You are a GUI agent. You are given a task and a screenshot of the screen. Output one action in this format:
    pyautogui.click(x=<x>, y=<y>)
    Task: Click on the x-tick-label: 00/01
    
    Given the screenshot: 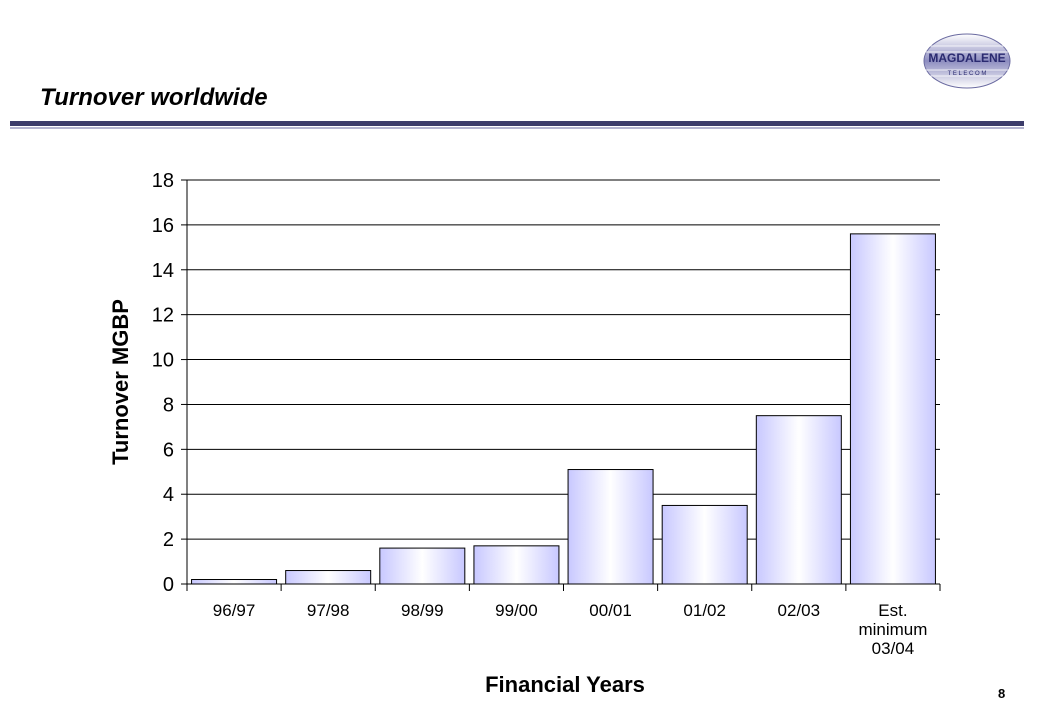 What is the action you would take?
    pyautogui.click(x=610, y=610)
    